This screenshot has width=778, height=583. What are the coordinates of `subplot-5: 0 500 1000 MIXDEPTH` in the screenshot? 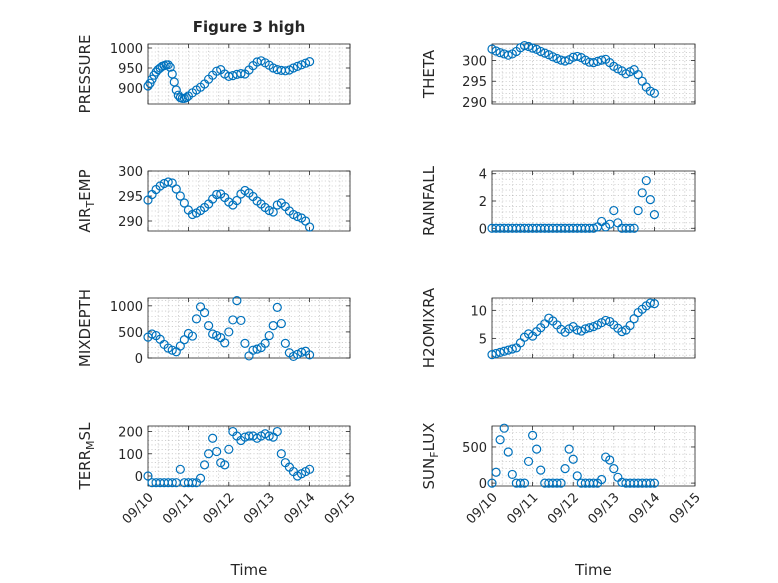 It's located at (213, 328).